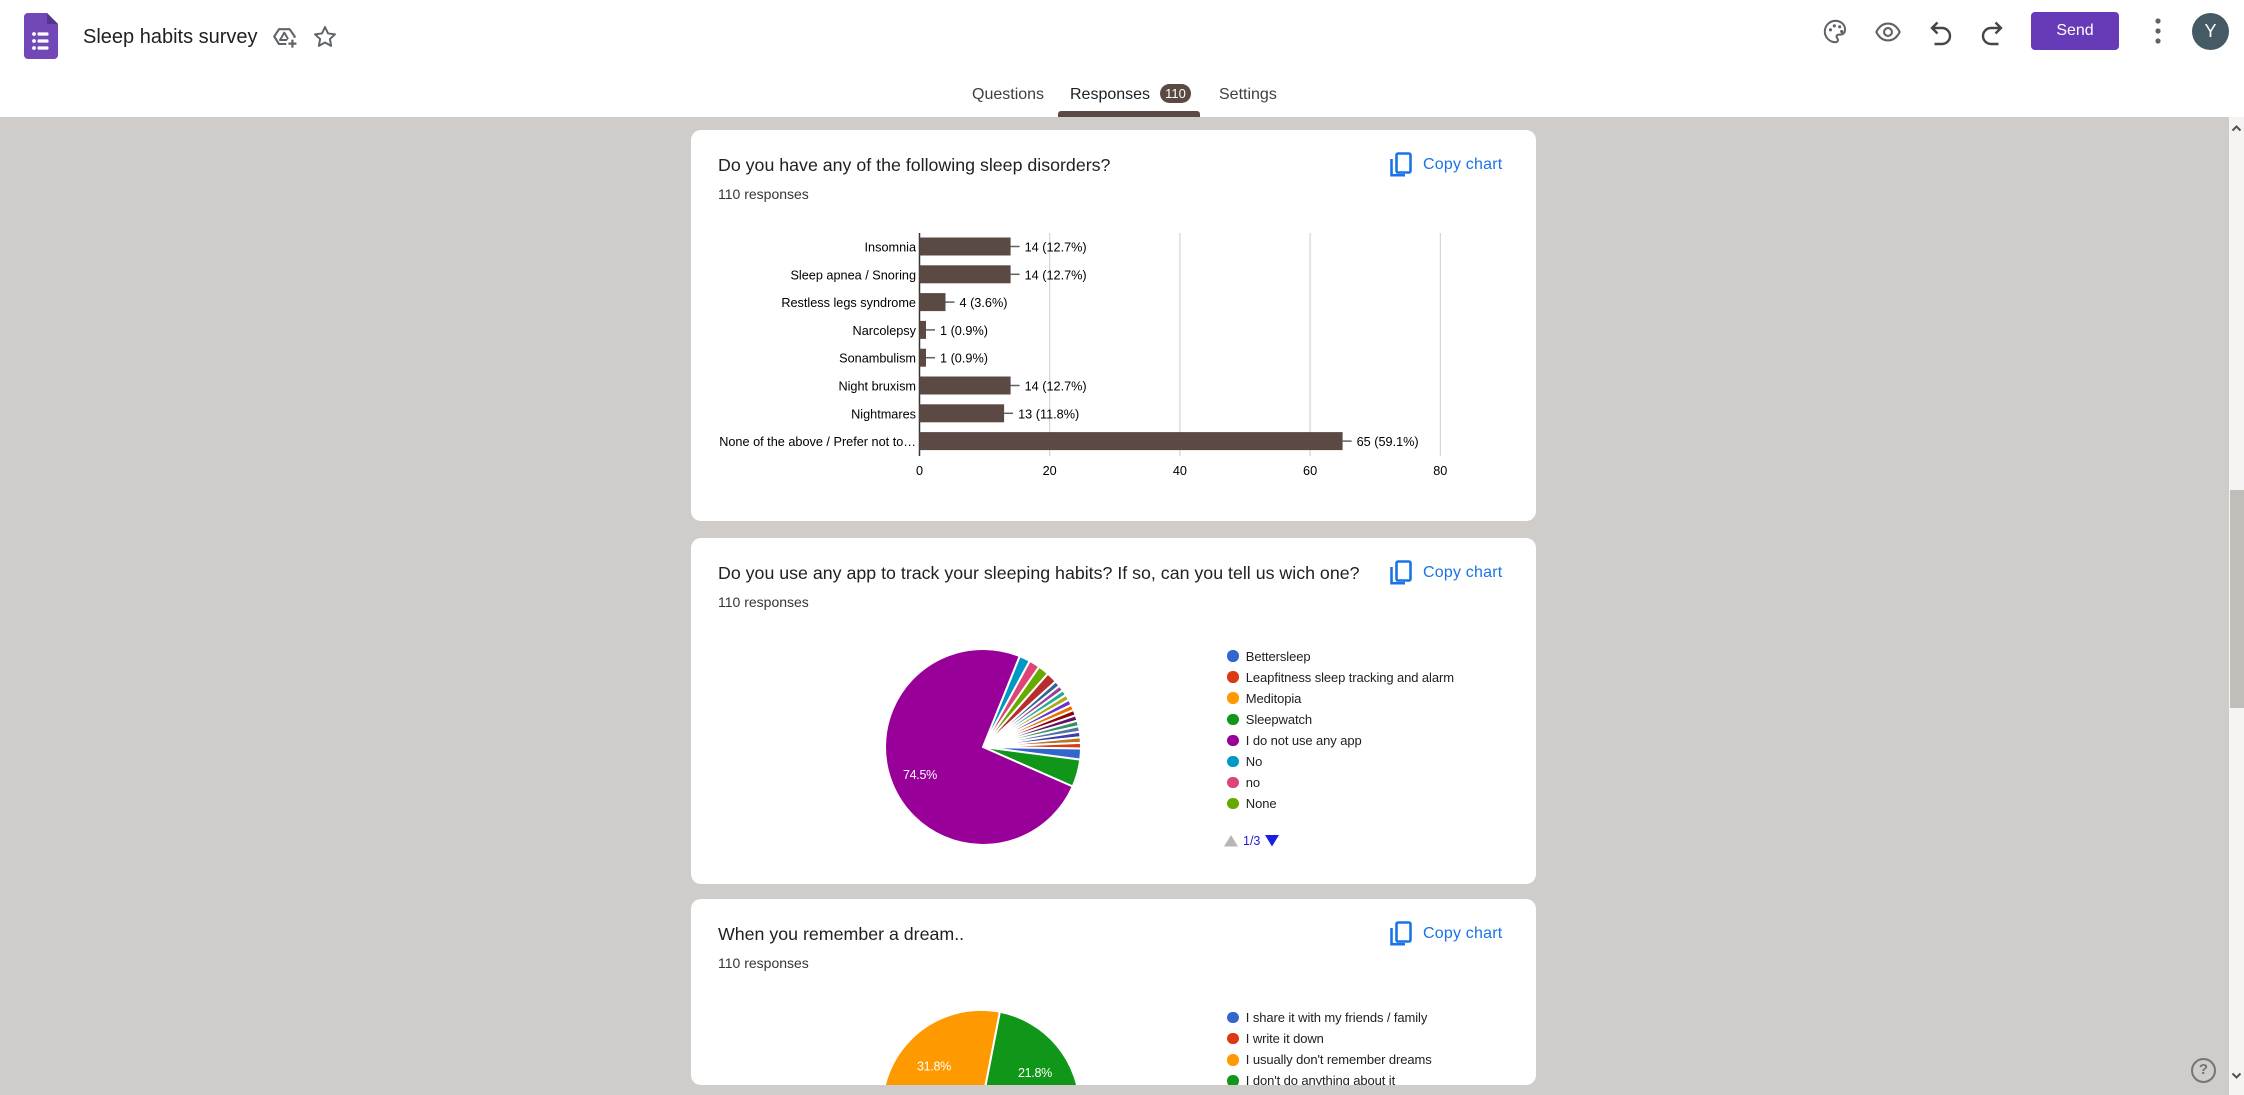 The height and width of the screenshot is (1095, 2244). Describe the element at coordinates (934, 1067) in the screenshot. I see `svg-text: 31.8%` at that location.